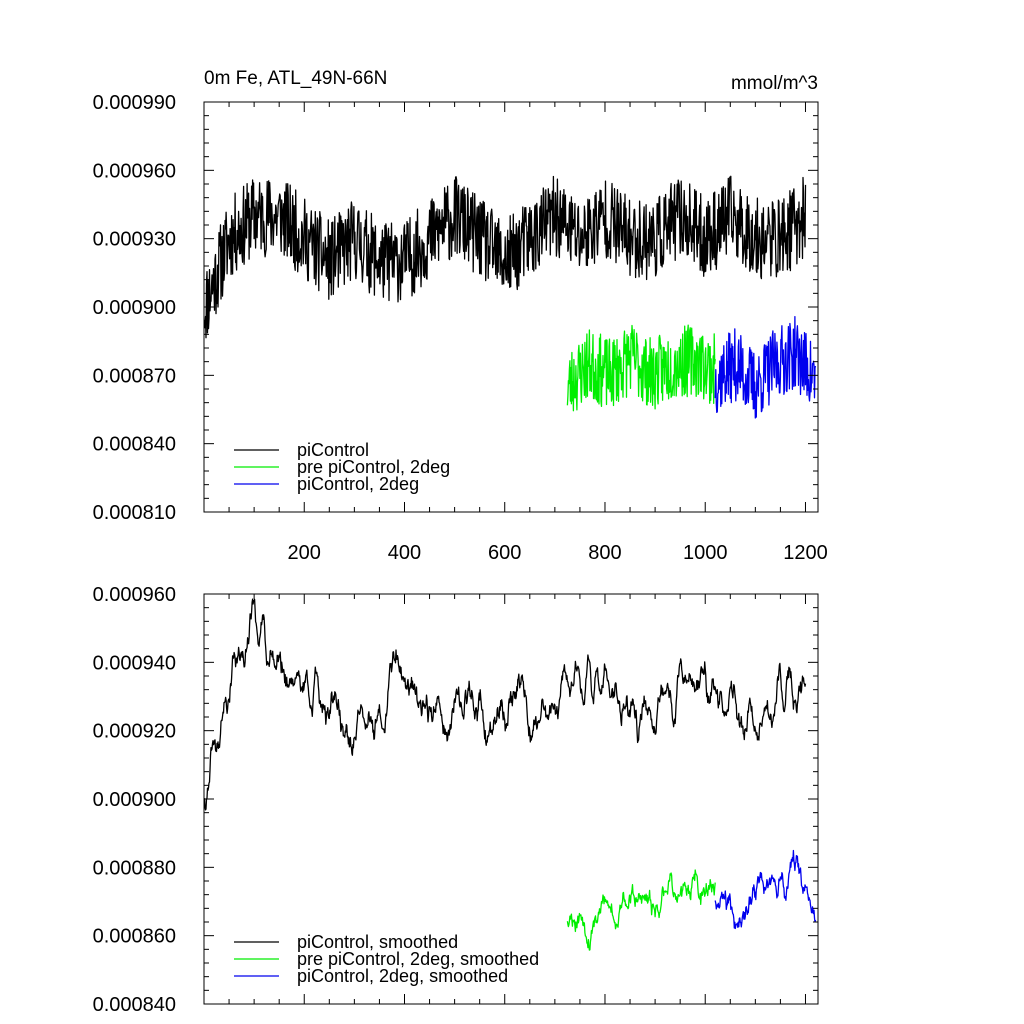 The width and height of the screenshot is (1024, 1024). What do you see at coordinates (134, 937) in the screenshot?
I see `y-tick-label: 0.000860` at bounding box center [134, 937].